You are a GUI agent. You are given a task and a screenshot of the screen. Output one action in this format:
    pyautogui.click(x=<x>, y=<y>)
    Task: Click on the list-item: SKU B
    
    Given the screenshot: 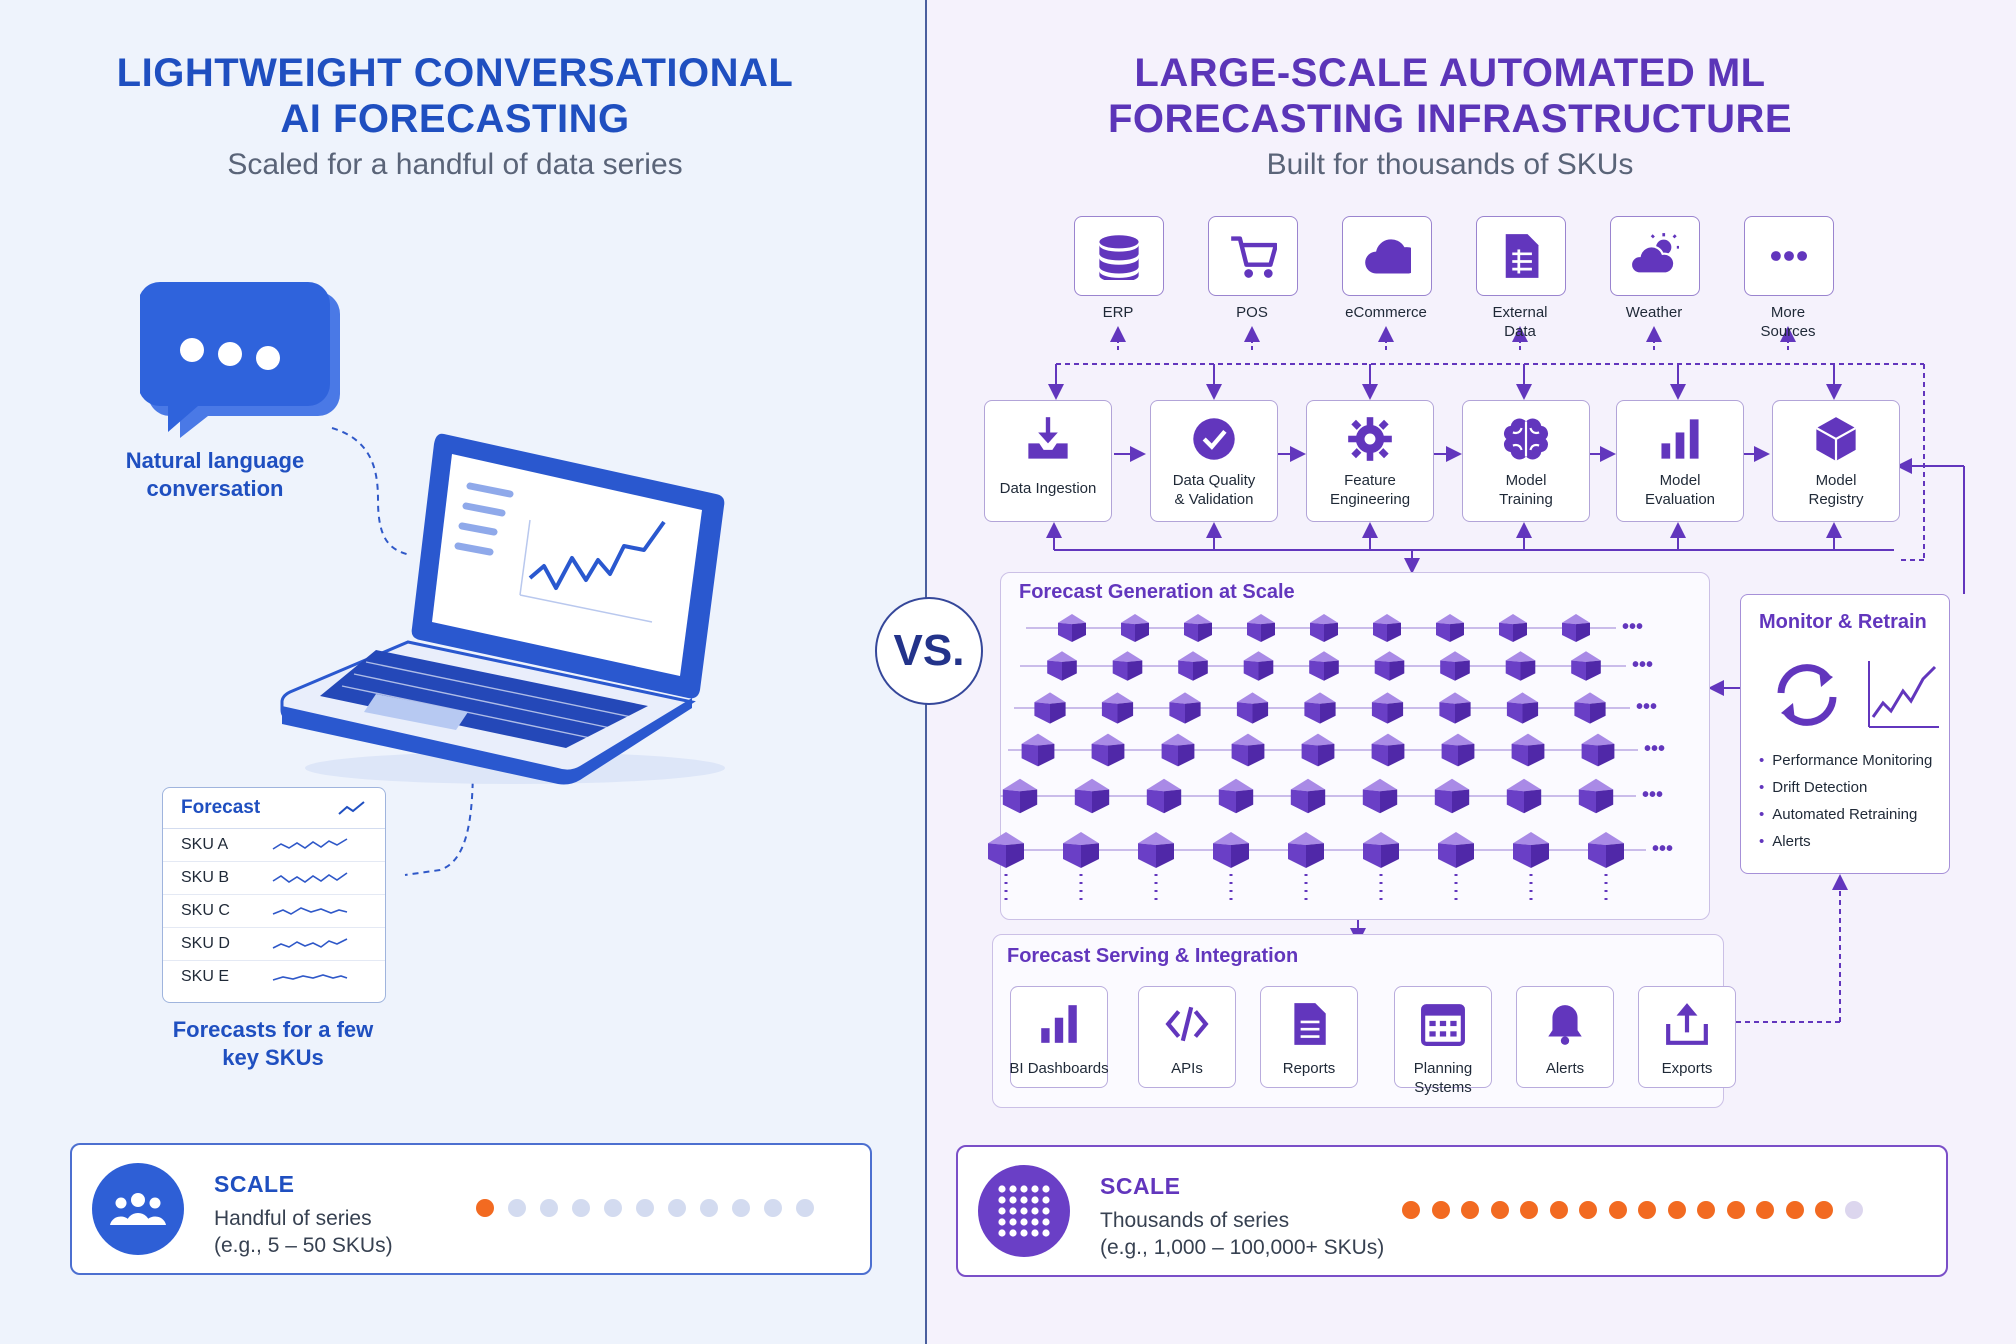 What is the action you would take?
    pyautogui.click(x=274, y=878)
    